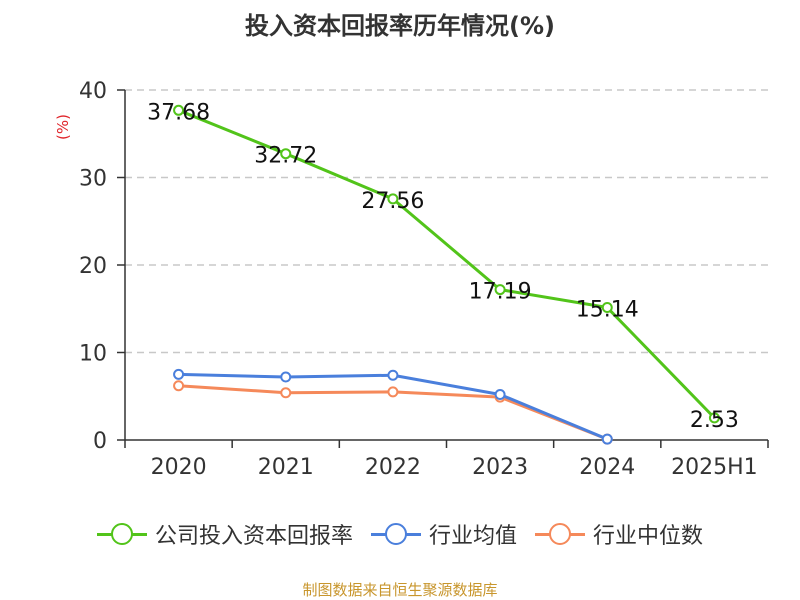 Image resolution: width=800 pixels, height=600 pixels. What do you see at coordinates (607, 467) in the screenshot?
I see `x-tick-label: 2024` at bounding box center [607, 467].